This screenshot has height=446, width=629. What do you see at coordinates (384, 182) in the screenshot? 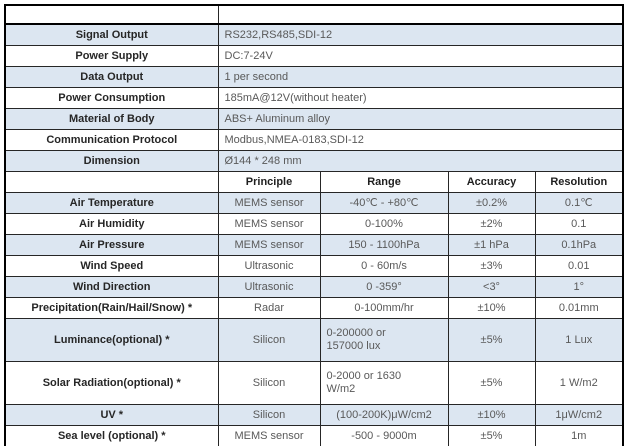
I see `column-header-range: Range` at bounding box center [384, 182].